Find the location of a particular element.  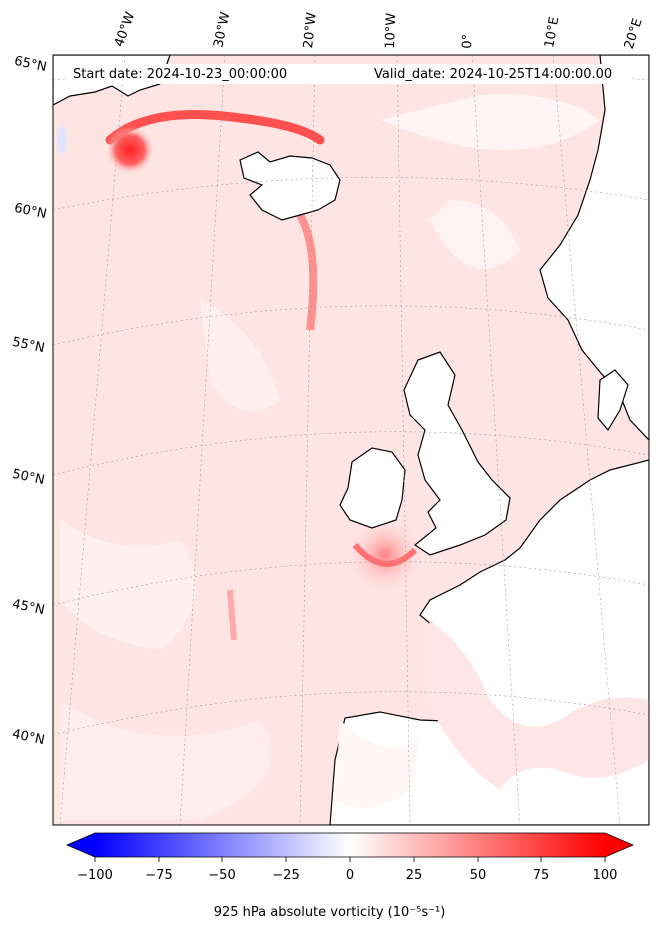

colorbar-title: 925 hPa absolute vorticity (10⁻⁵s⁻¹) is located at coordinates (329, 912).